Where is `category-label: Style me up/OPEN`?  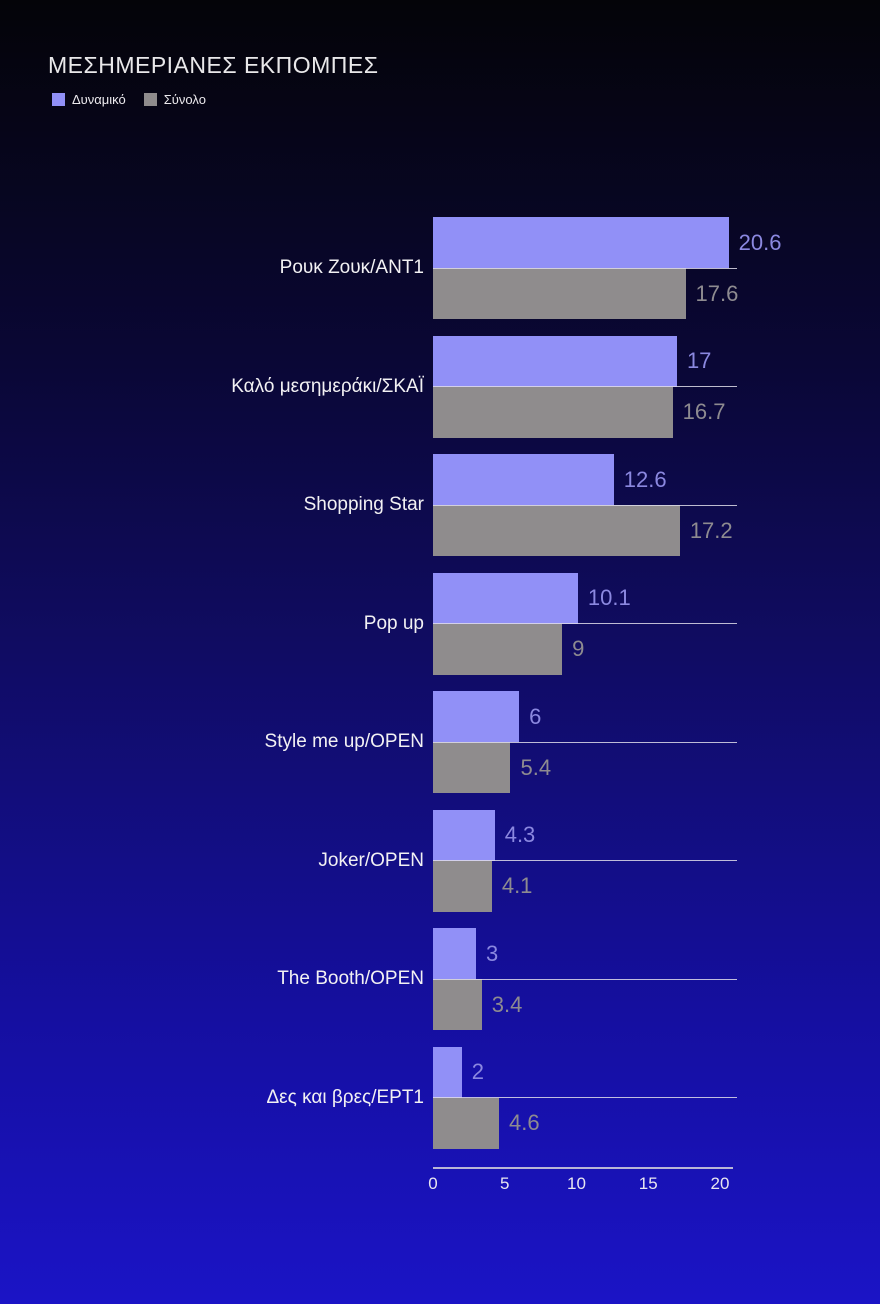 category-label: Style me up/OPEN is located at coordinates (344, 742).